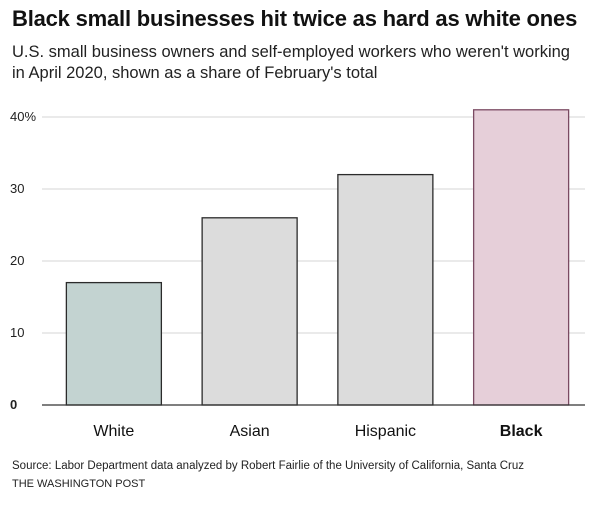 The width and height of the screenshot is (593, 508). Describe the element at coordinates (17, 260) in the screenshot. I see `y-tick-label: 20` at that location.